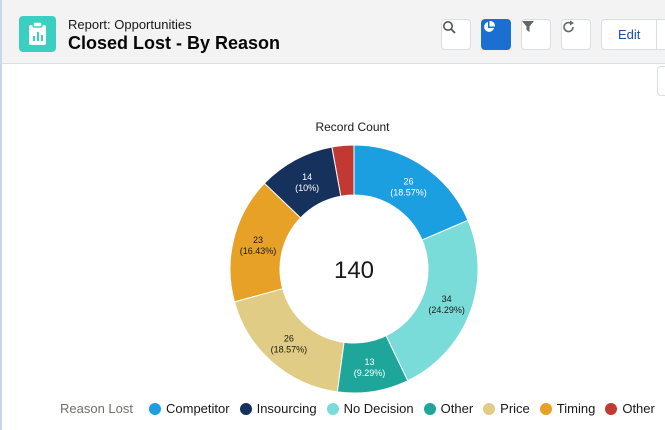  Describe the element at coordinates (446, 310) in the screenshot. I see `slice-percent-label: (24.29%)` at that location.